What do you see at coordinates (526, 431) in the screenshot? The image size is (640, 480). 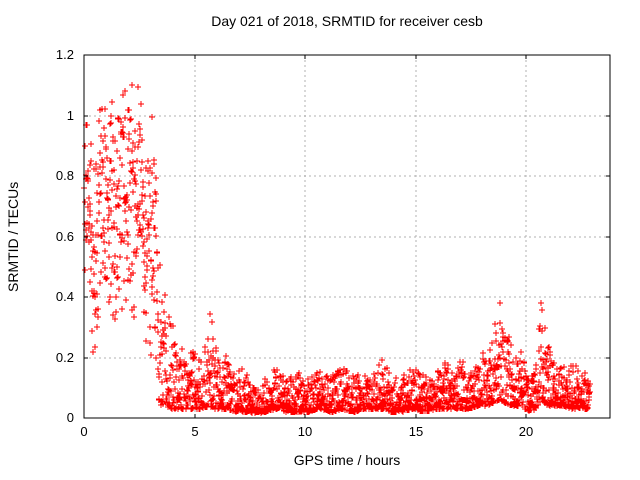 I see `x-tick-label: 20` at bounding box center [526, 431].